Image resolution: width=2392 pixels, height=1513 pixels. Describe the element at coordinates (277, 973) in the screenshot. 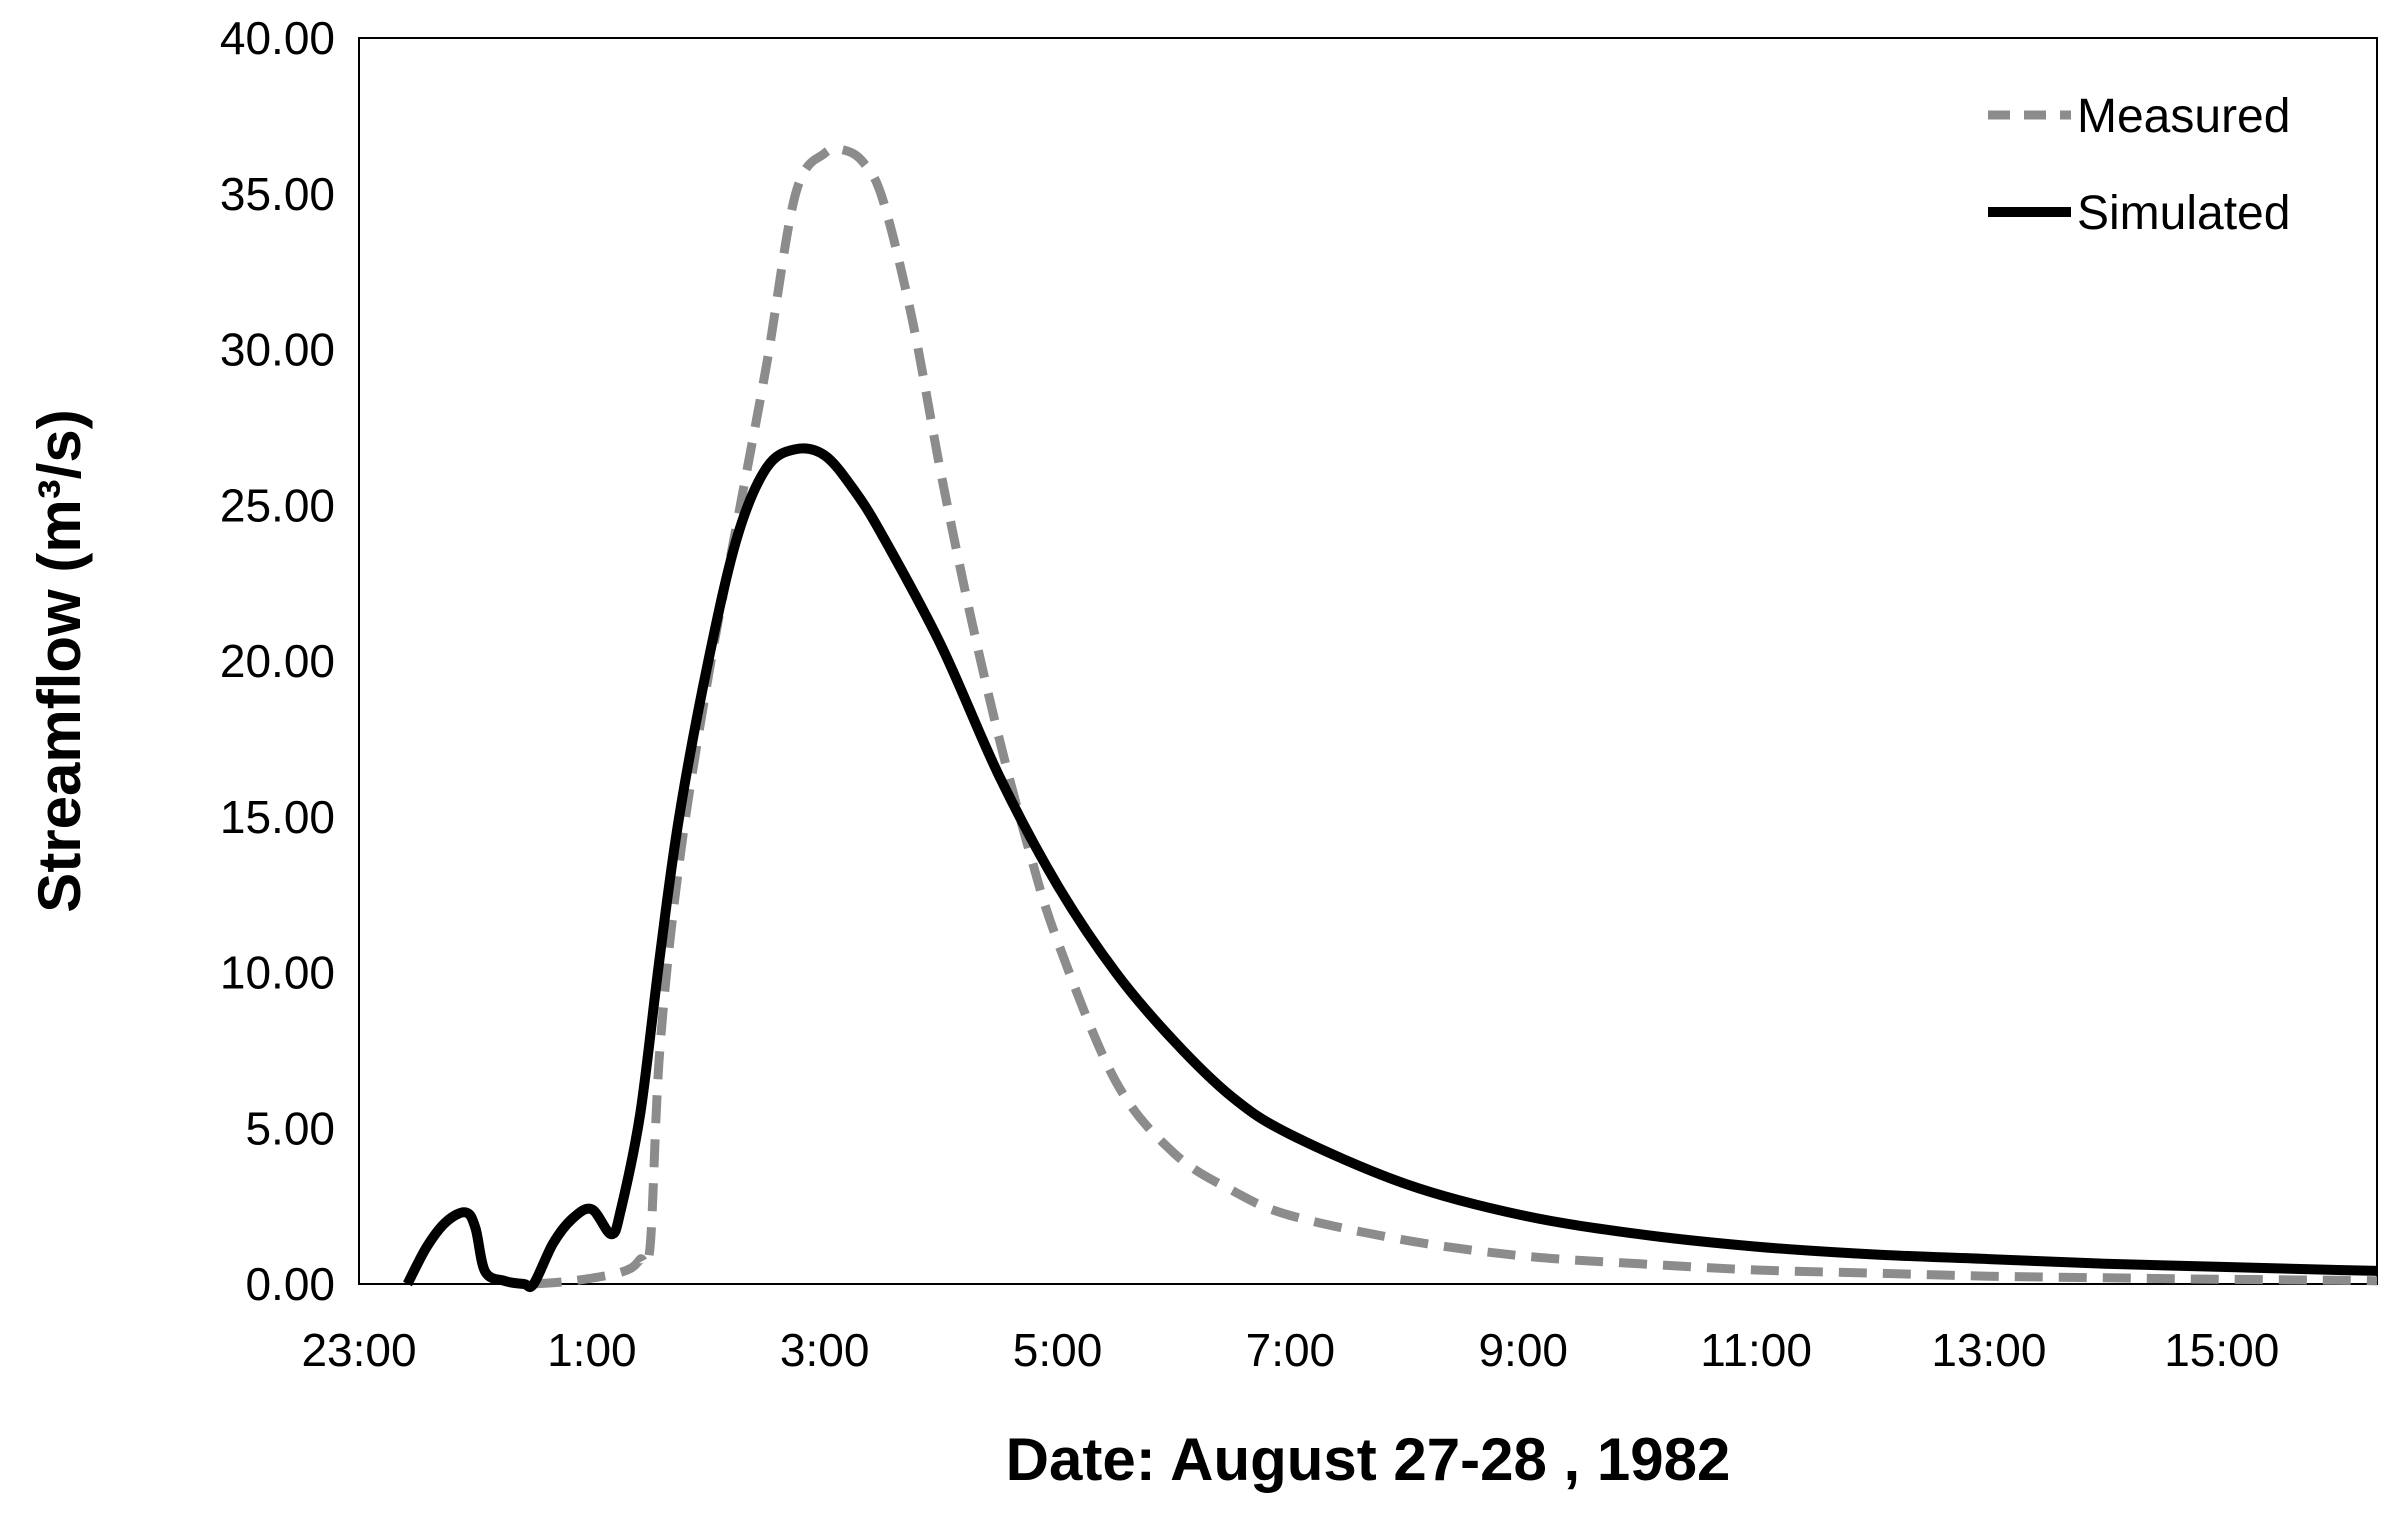

I see `y-tick-label: 10.00` at that location.